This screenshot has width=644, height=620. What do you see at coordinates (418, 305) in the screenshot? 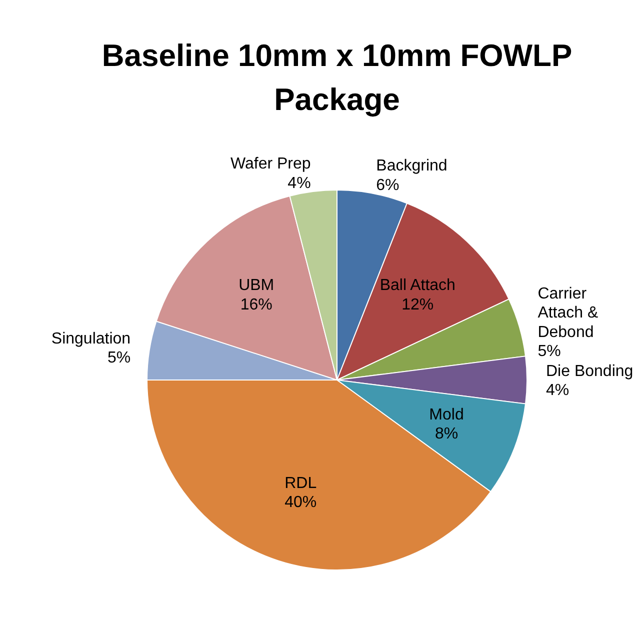
I see `data-label: 12%` at bounding box center [418, 305].